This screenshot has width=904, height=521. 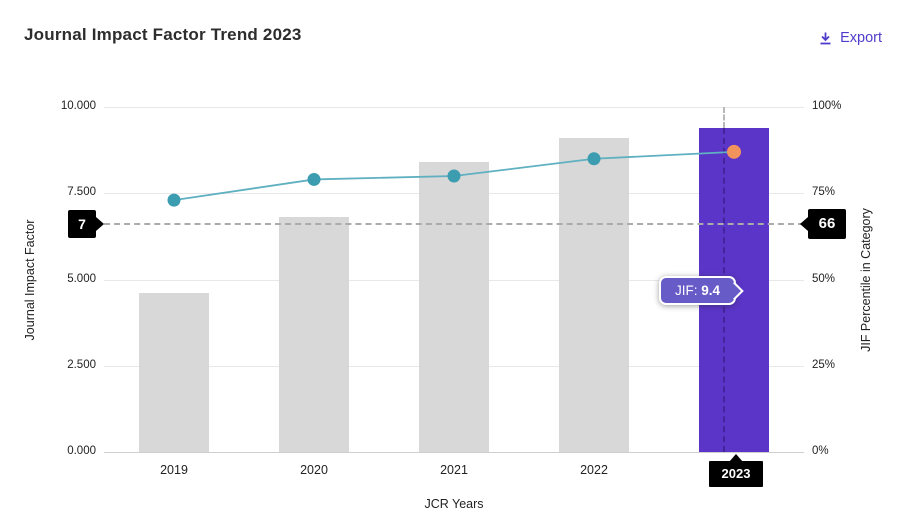 I want to click on right-axis-tick: 100%, so click(x=827, y=106).